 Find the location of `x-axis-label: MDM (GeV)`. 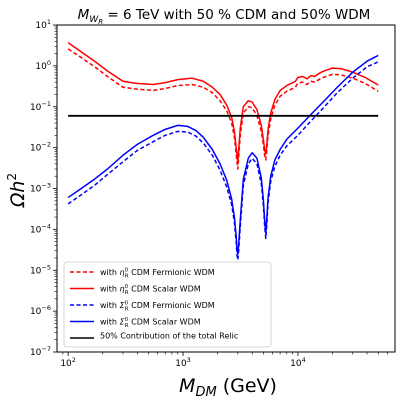

x-axis-label: MDM (GeV) is located at coordinates (228, 387).